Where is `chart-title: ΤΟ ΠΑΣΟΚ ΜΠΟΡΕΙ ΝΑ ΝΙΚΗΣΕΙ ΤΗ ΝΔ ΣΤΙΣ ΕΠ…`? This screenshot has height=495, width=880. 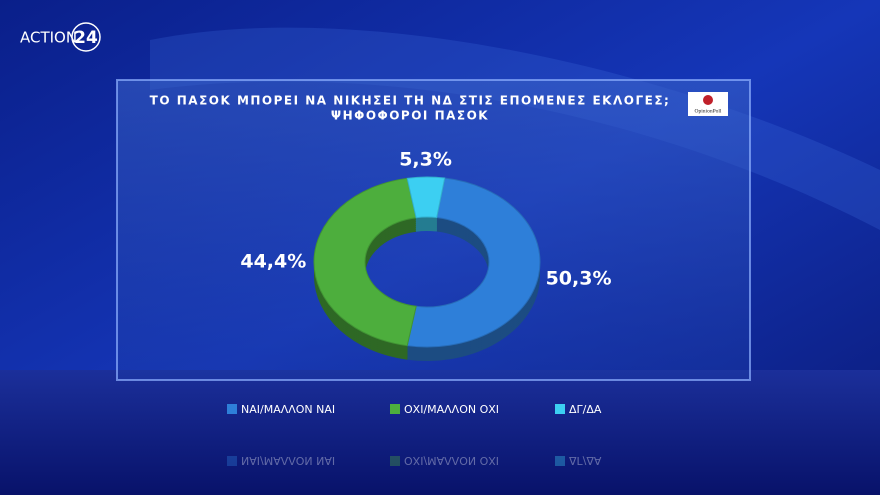
chart-title: ΤΟ ΠΑΣΟΚ ΜΠΟΡΕΙ ΝΑ ΝΙΚΗΣΕΙ ΤΗ ΝΔ ΣΤΙΣ ΕΠ… is located at coordinates (410, 101).